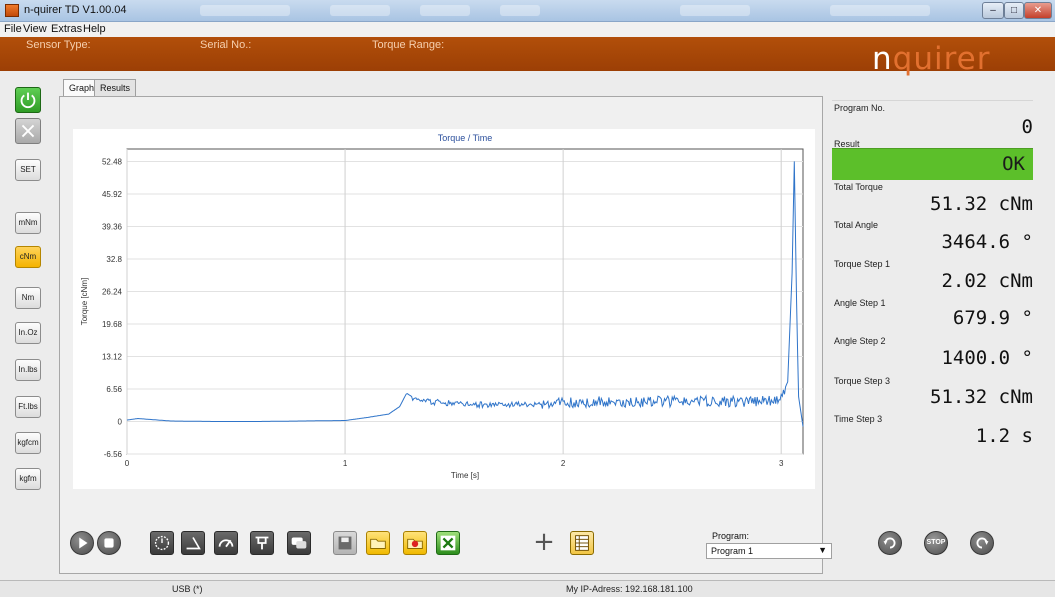 Image resolution: width=1055 pixels, height=597 pixels. I want to click on y-tick-label: 26.24, so click(112, 291).